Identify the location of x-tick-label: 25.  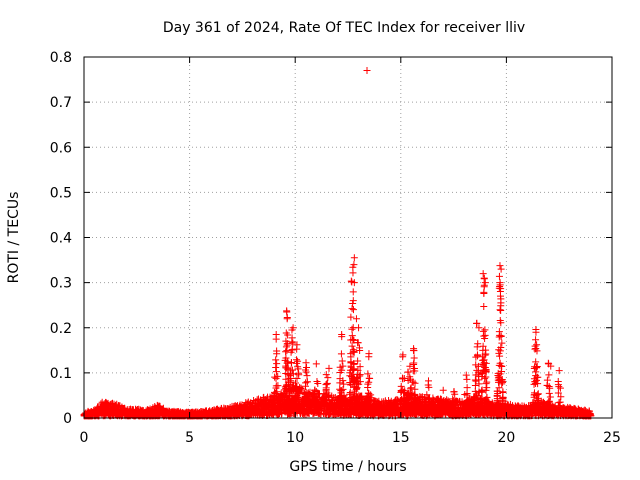
(612, 438).